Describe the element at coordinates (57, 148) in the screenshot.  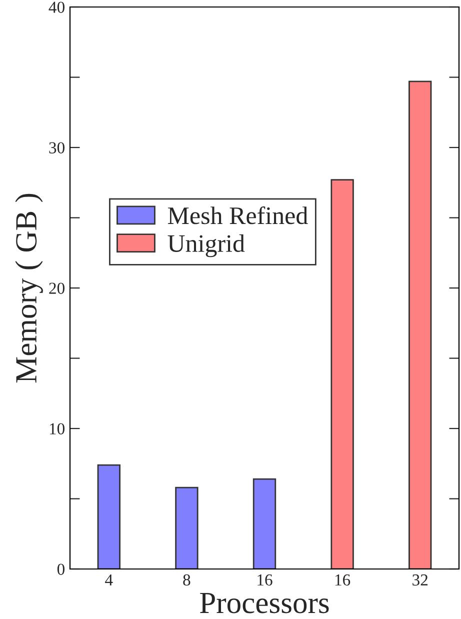
I see `y-tick-label: 30` at that location.